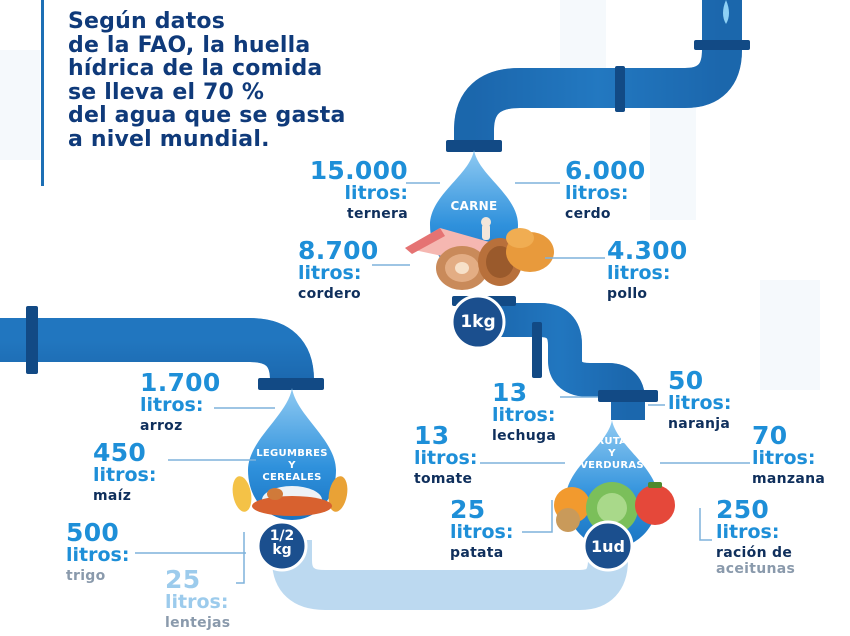  I want to click on ternera-label: 15.000 litros: ternera, so click(359, 189).